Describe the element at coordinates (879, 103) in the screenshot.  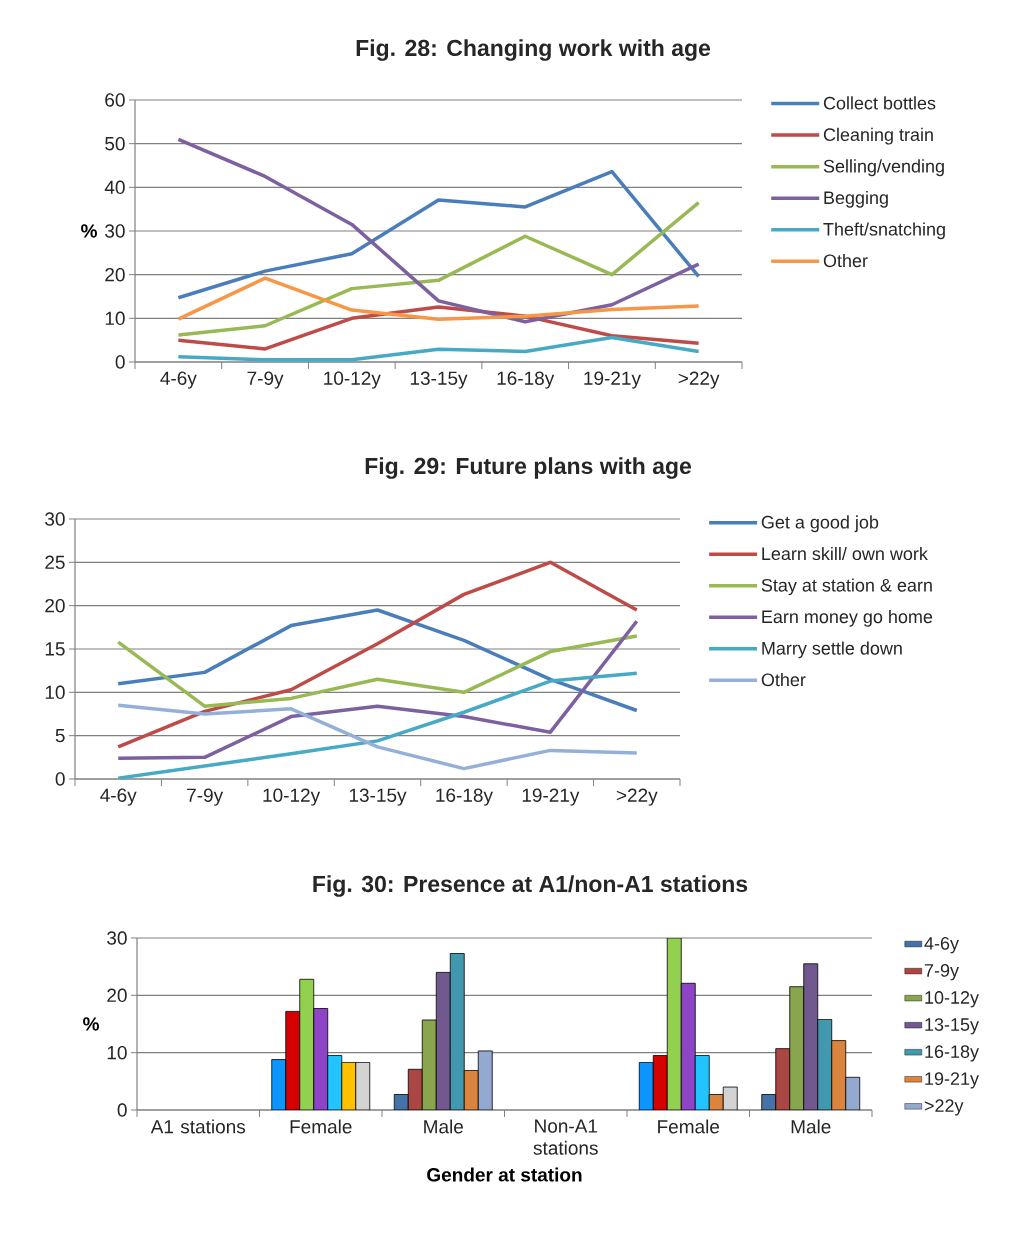
I see `legend-label: Collect bottles` at that location.